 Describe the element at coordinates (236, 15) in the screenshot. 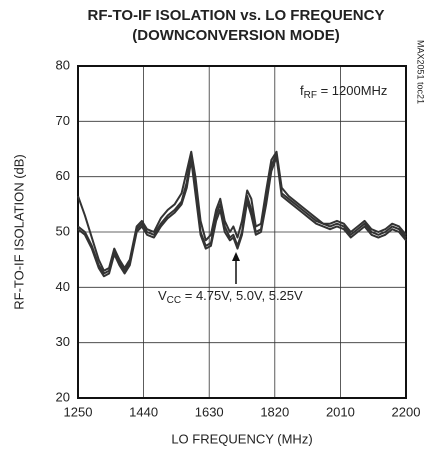

I see `chart-title: RF-TO-IF ISOLATION vs. LO FREQUENCY` at that location.